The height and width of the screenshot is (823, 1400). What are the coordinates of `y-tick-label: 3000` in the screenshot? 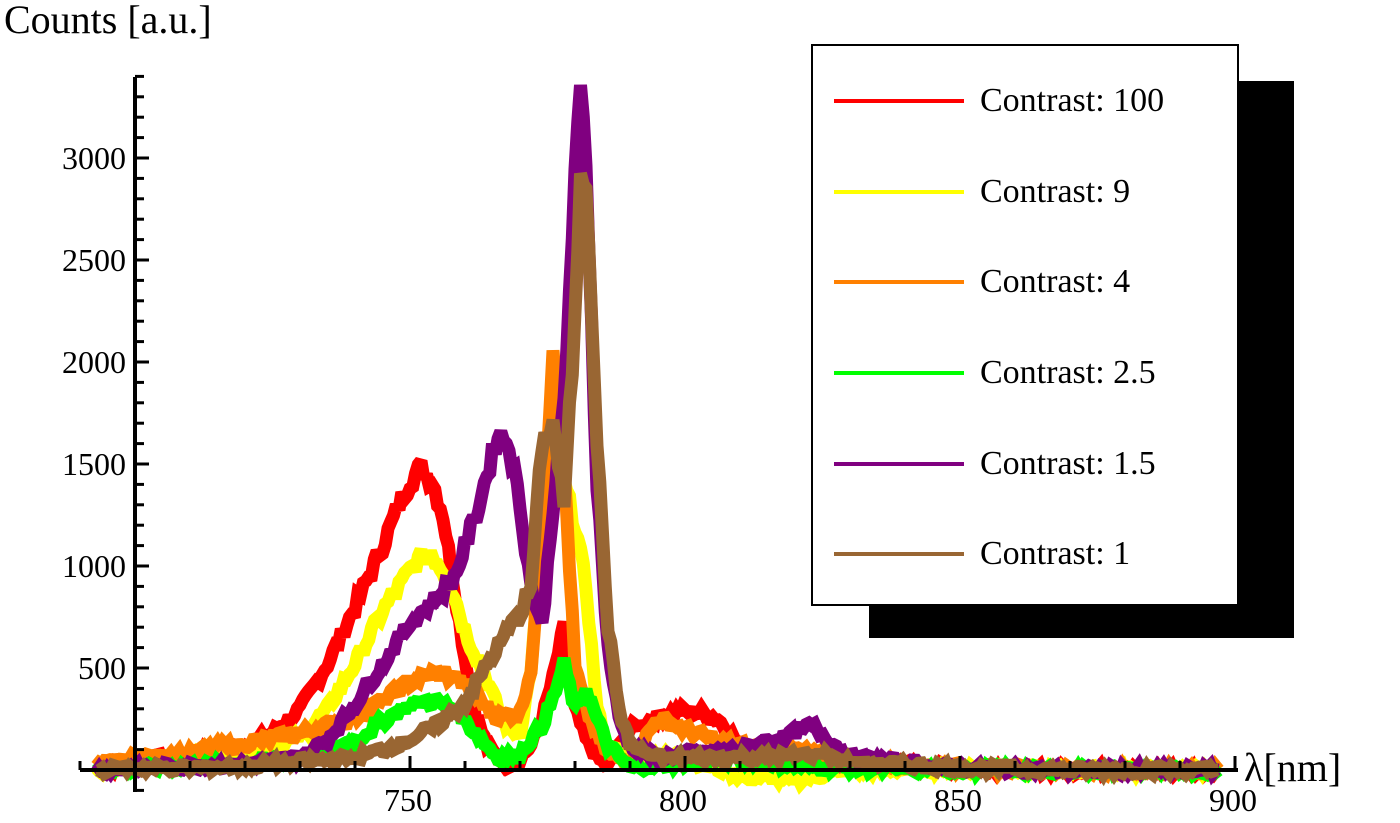 It's located at (94, 158).